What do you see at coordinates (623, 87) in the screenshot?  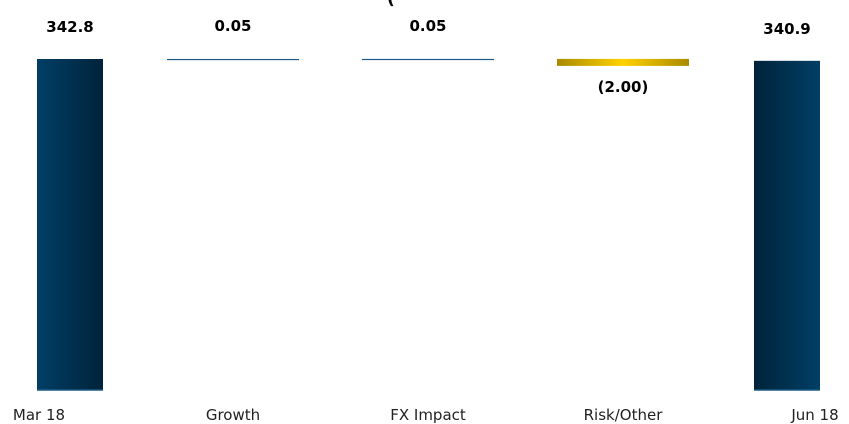 I see `data-label-risk-other: (2.00)` at bounding box center [623, 87].